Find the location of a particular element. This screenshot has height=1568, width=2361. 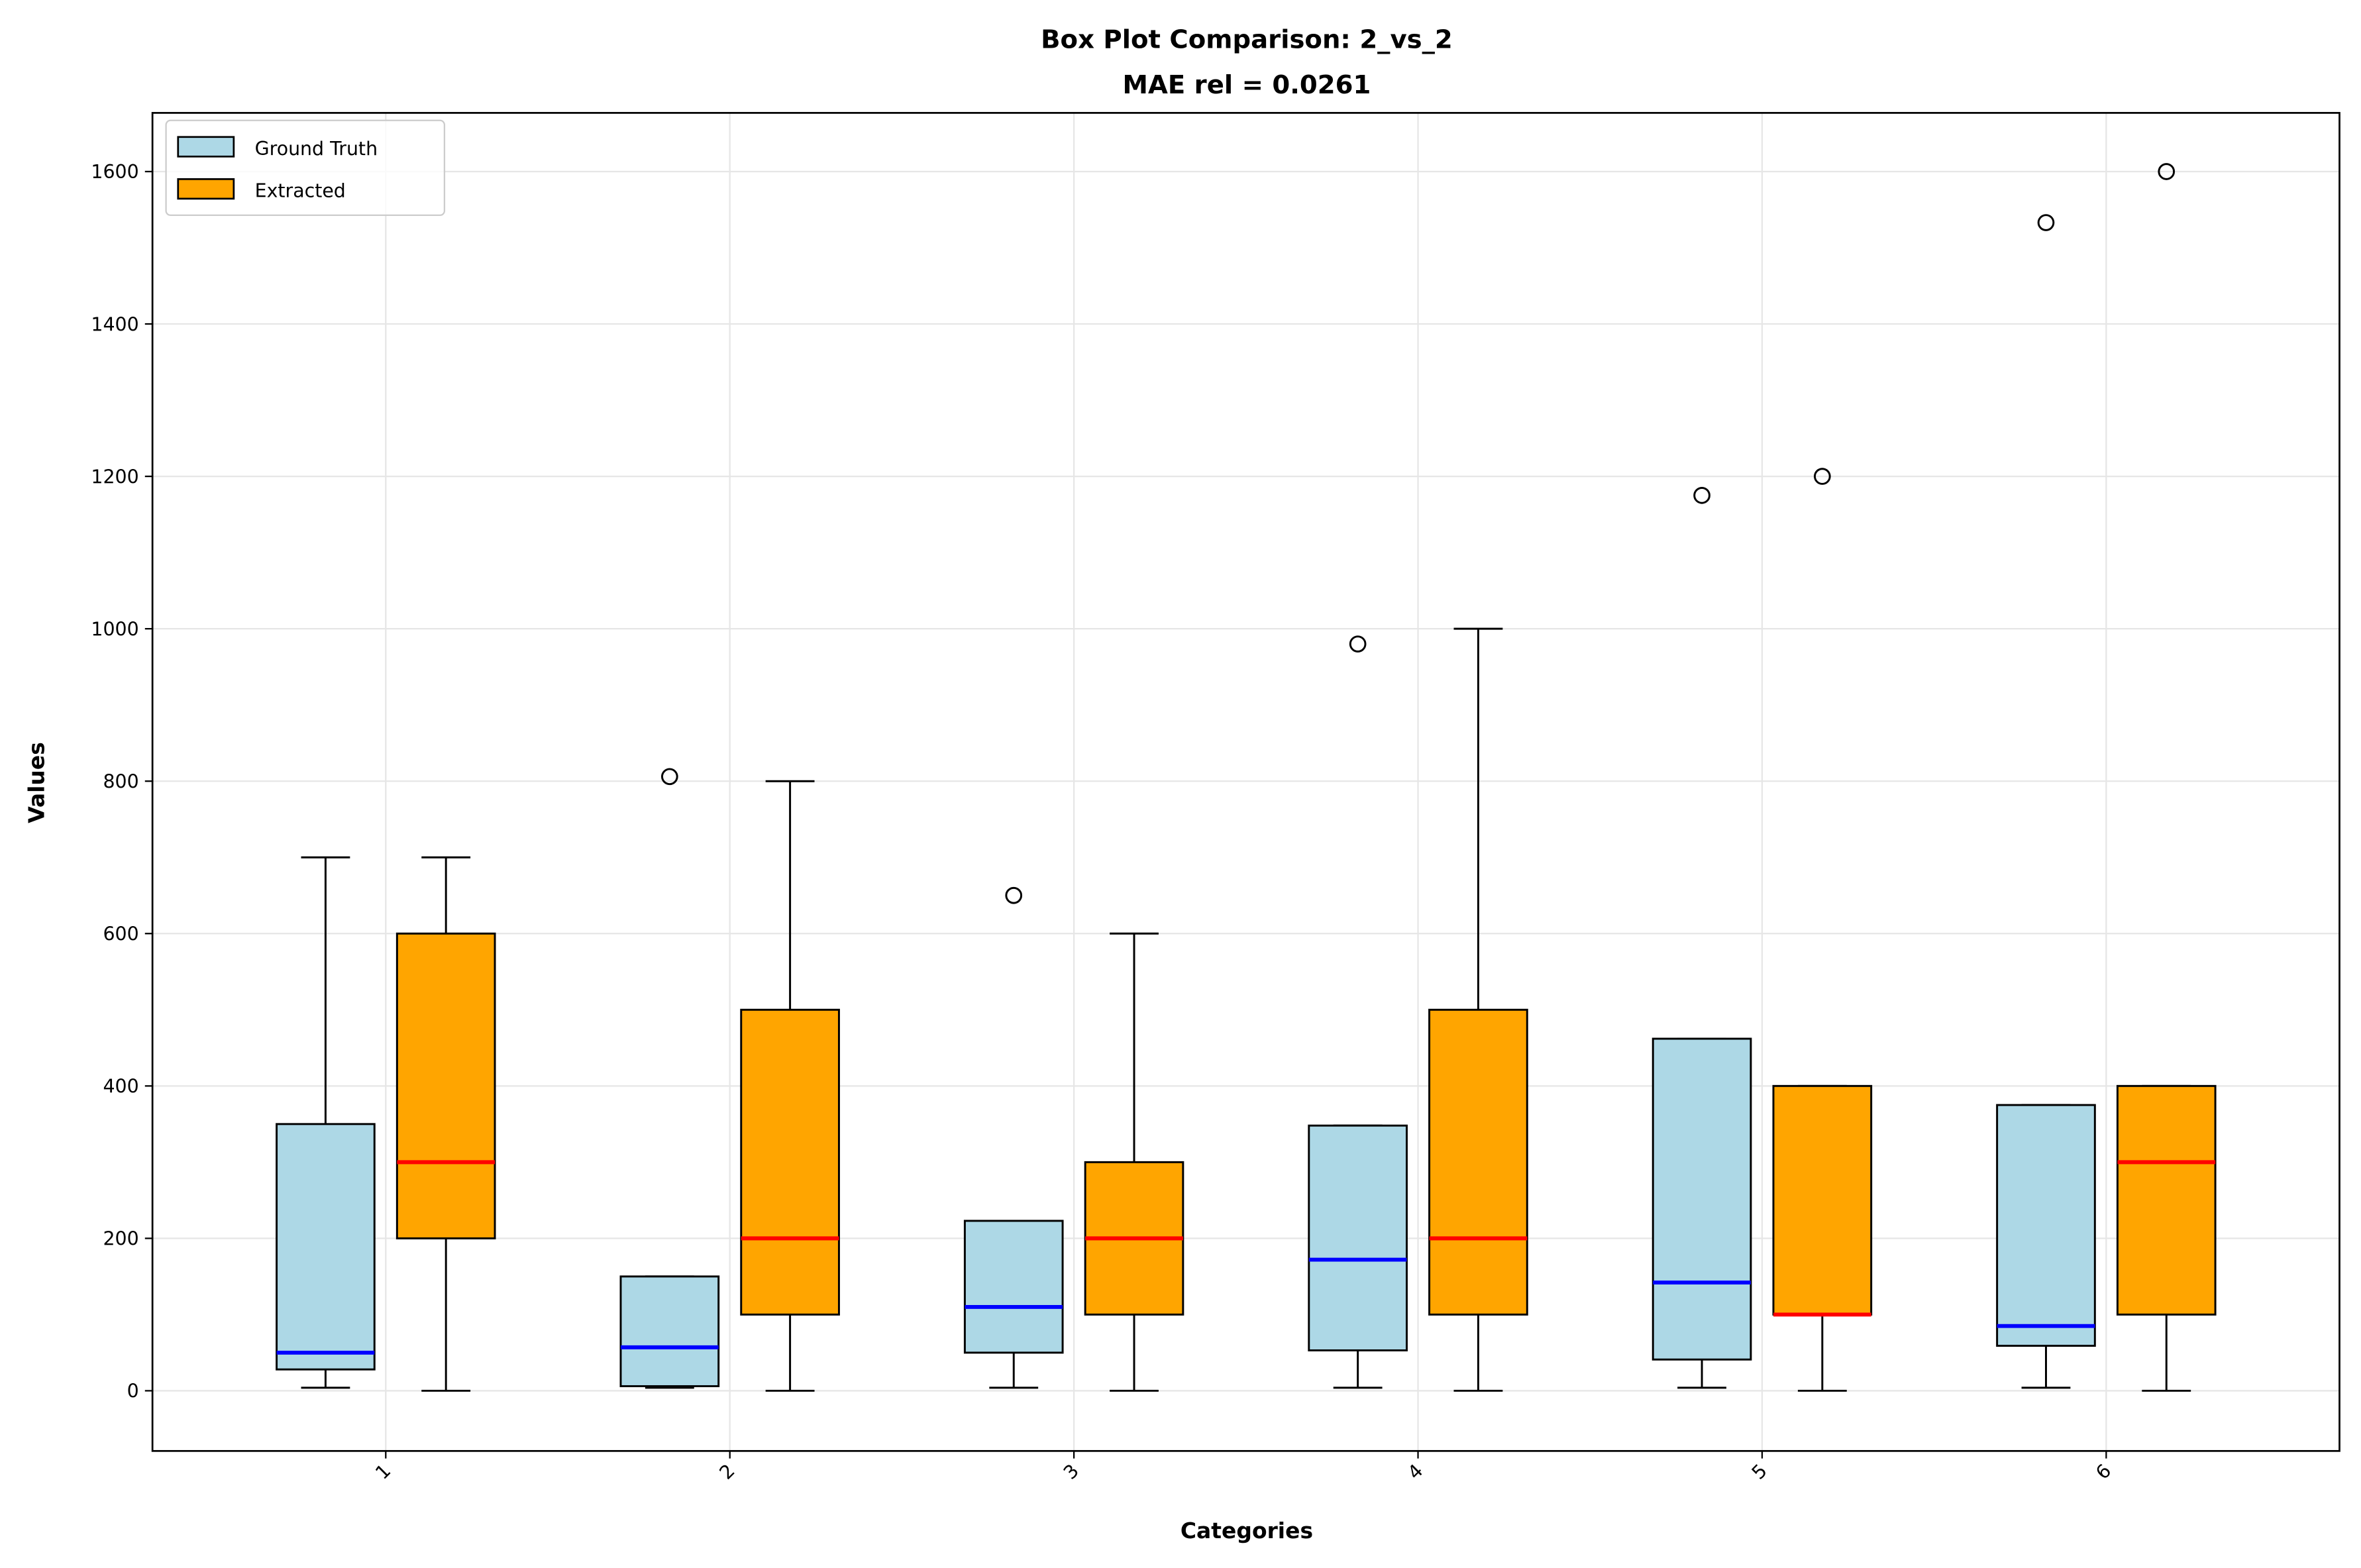

y-tick-label: 800 is located at coordinates (120, 781).